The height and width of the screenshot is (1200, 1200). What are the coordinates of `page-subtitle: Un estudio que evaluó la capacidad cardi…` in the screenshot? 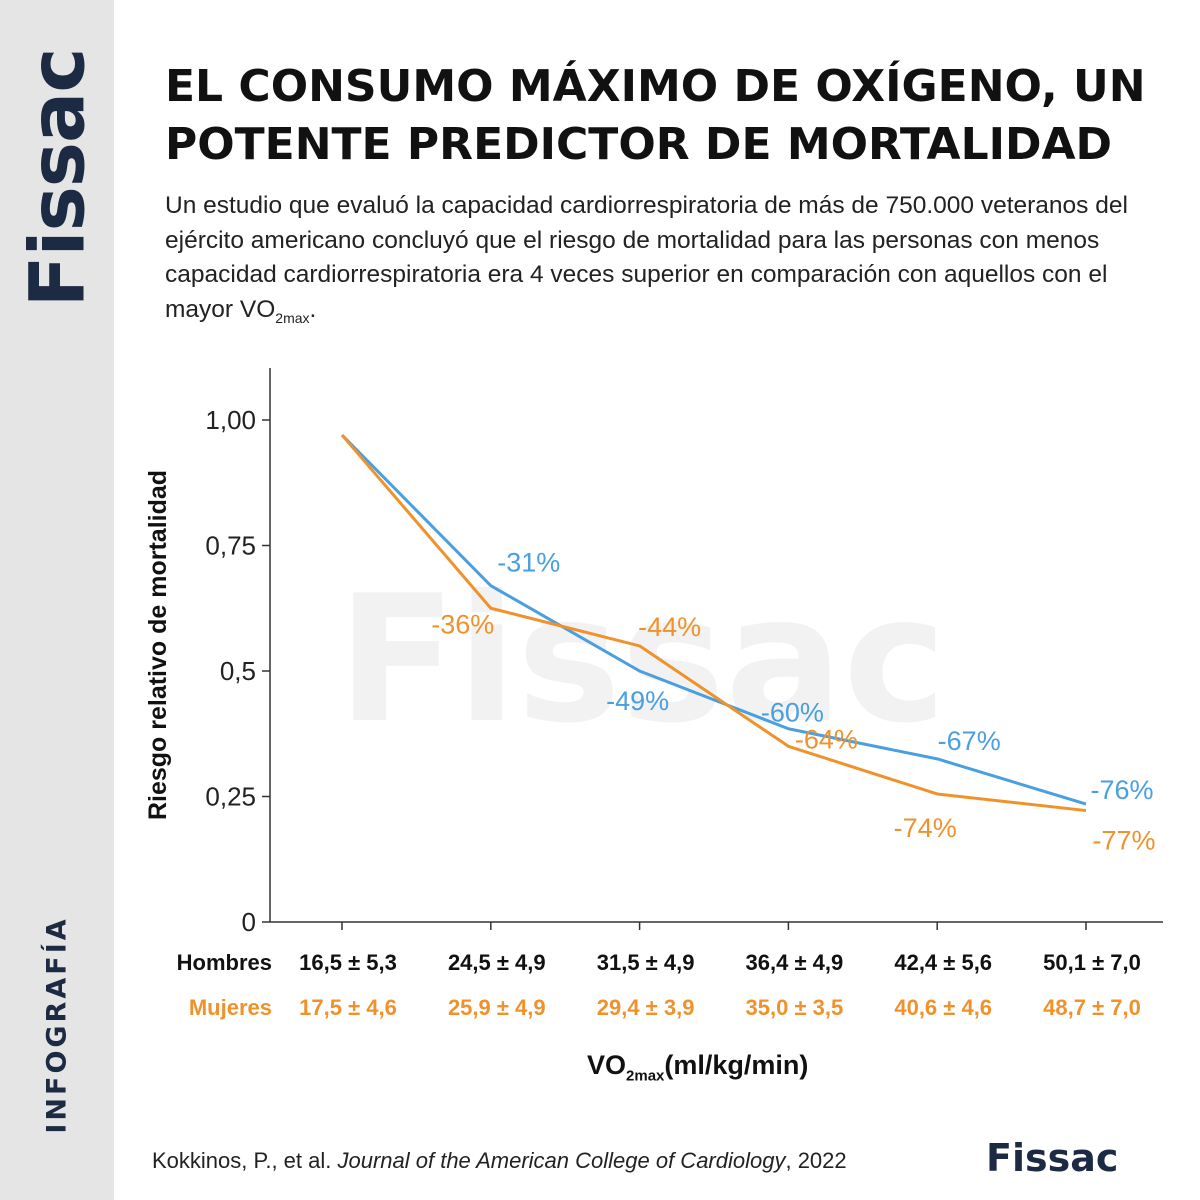 It's located at (665, 262).